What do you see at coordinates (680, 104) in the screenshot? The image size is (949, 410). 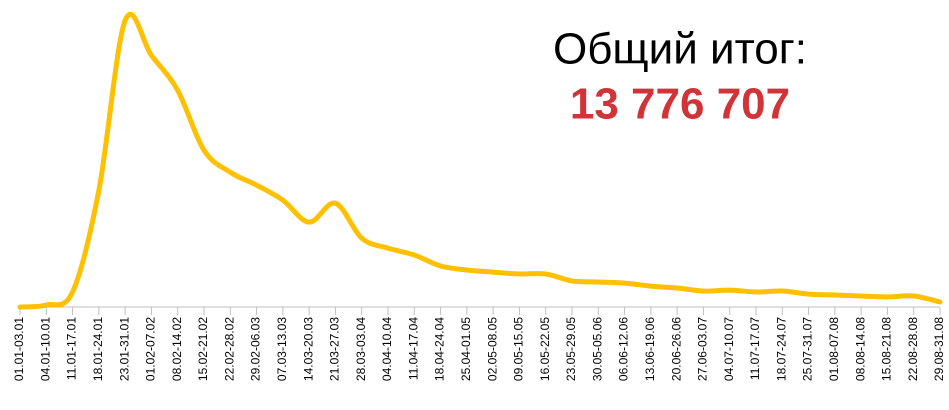 I see `total-value: 13 776 707` at bounding box center [680, 104].